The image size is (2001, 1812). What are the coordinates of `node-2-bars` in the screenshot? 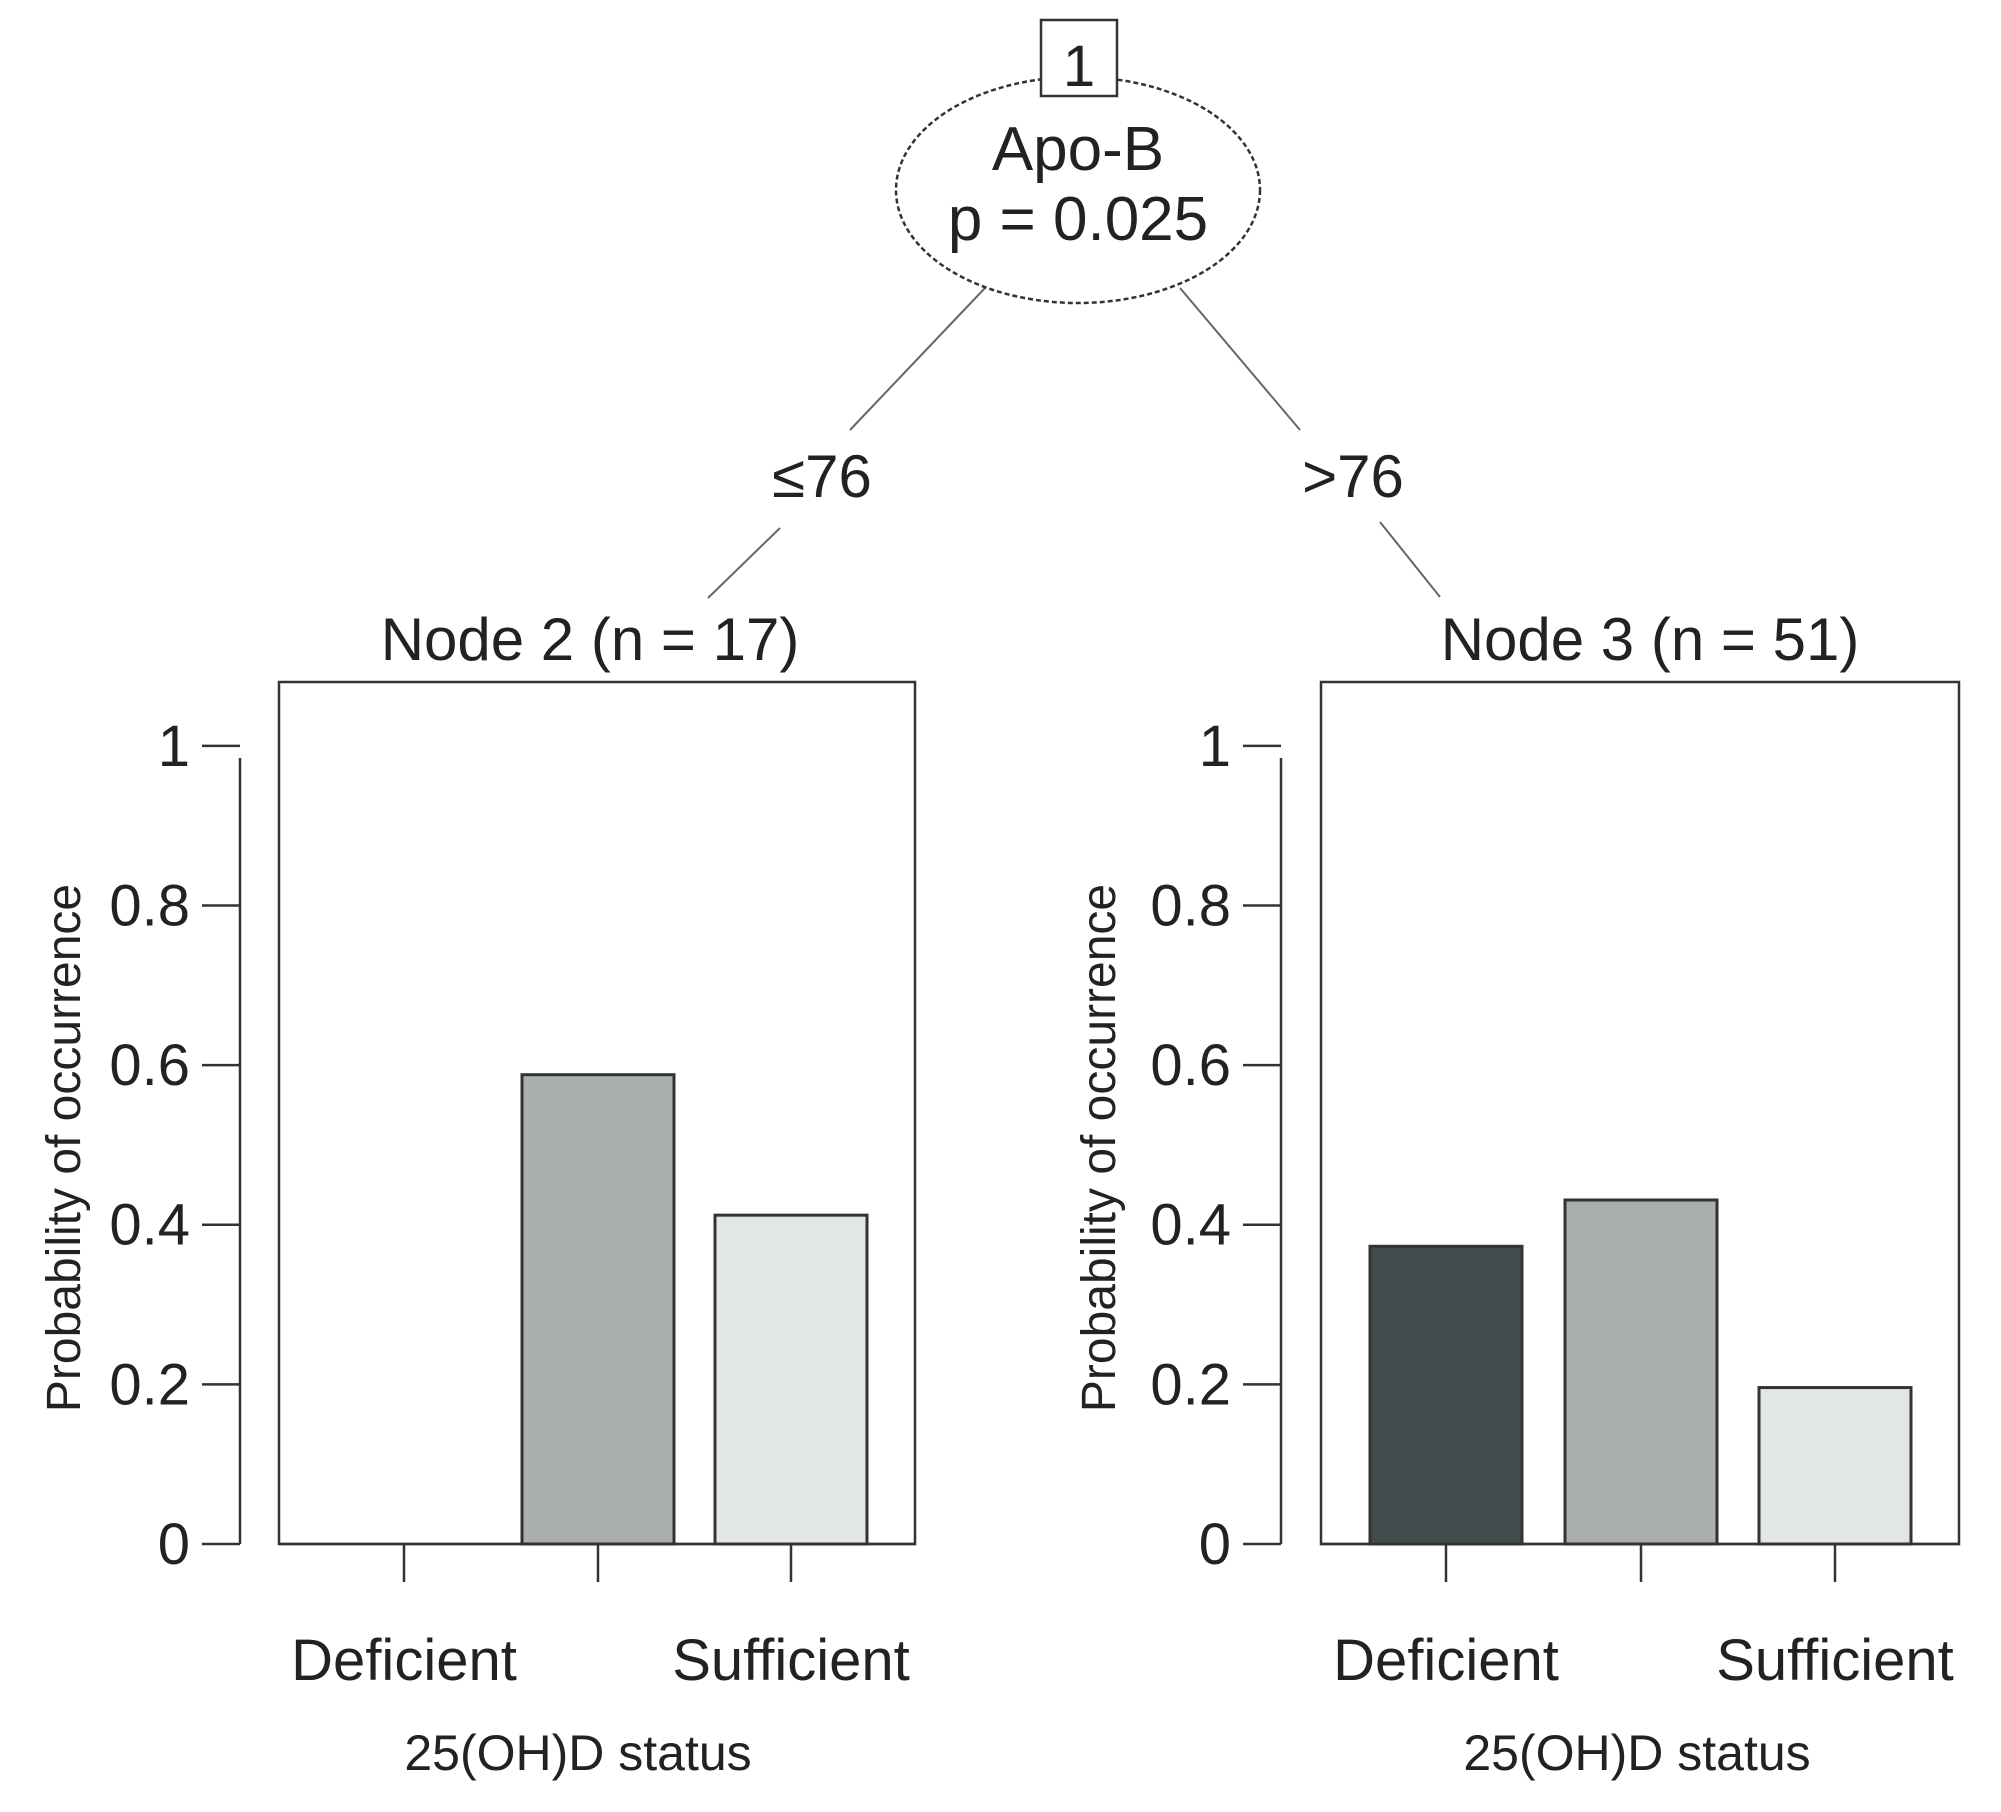 It's located at (694, 1309).